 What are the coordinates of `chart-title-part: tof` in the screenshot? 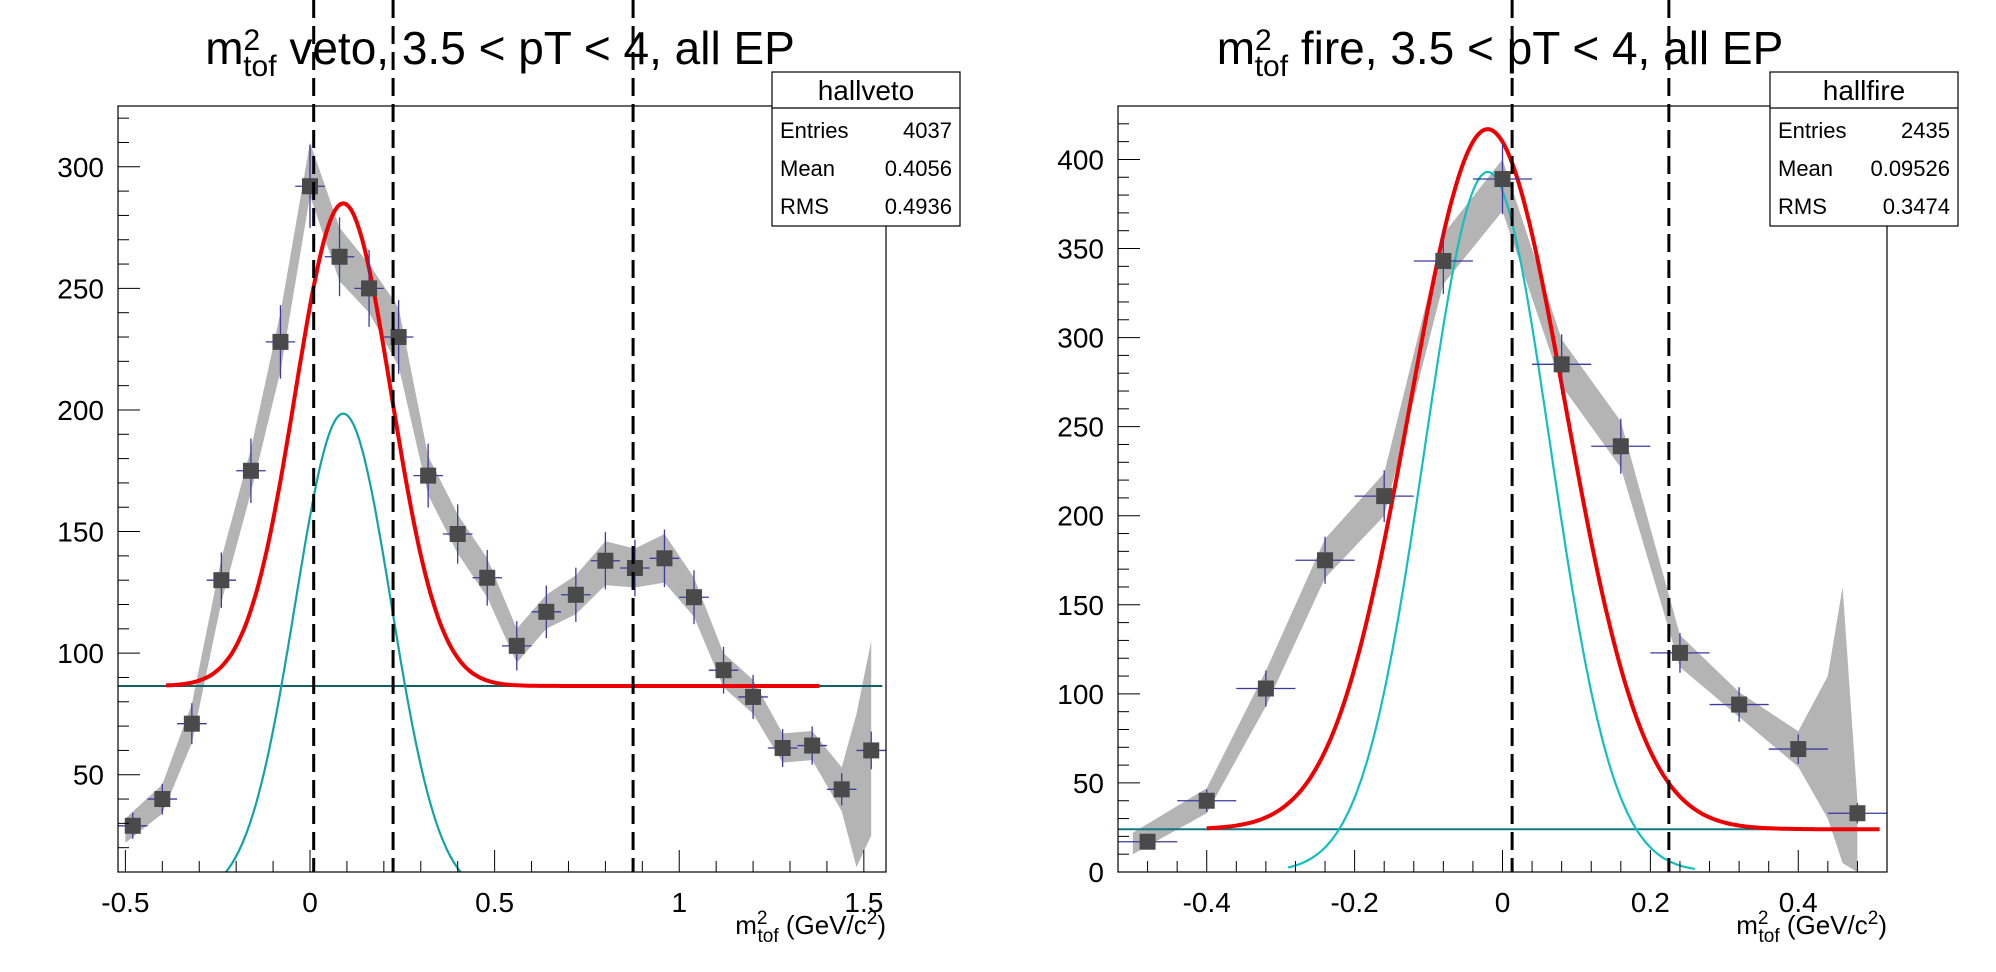 It's located at (260, 66).